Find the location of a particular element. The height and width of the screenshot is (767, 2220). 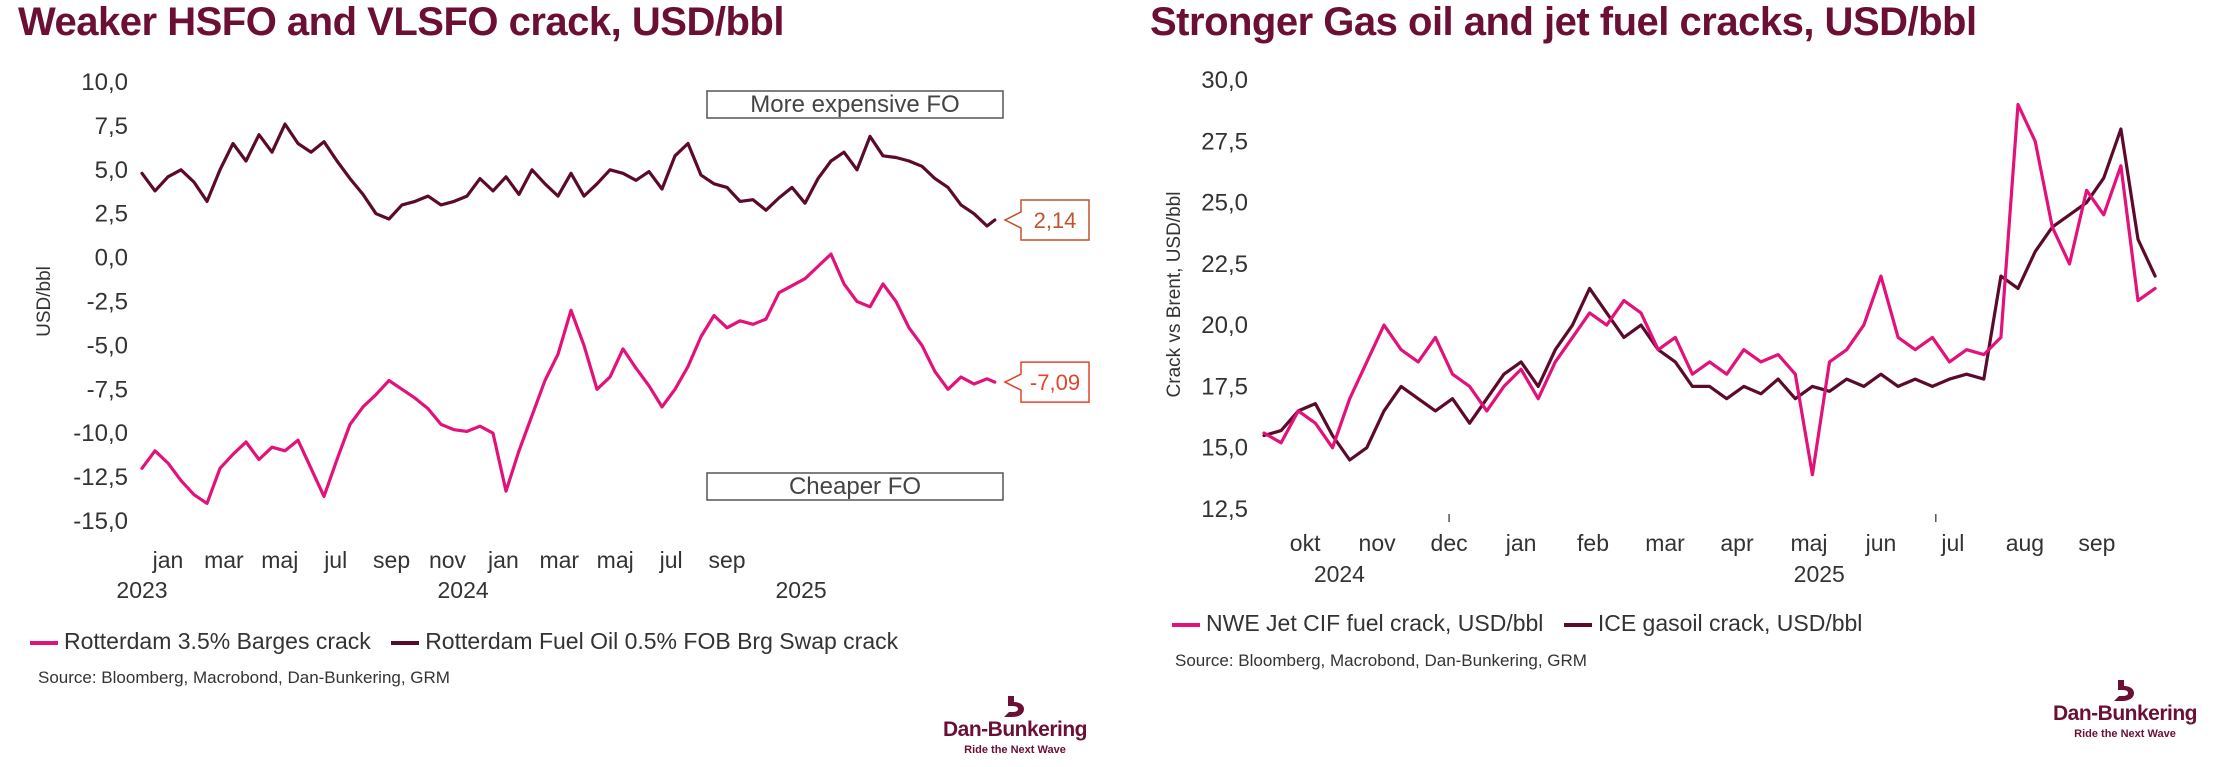

legend-item-jet: NWE Jet CIF fuel crack, USD/bbl is located at coordinates (1357, 623).